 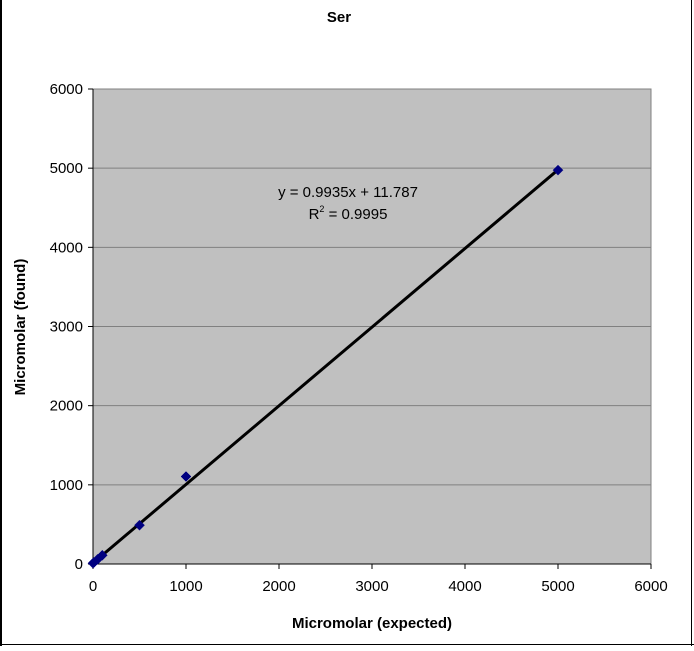 What do you see at coordinates (355, 214) in the screenshot?
I see `r-squared-value: = 0.9995` at bounding box center [355, 214].